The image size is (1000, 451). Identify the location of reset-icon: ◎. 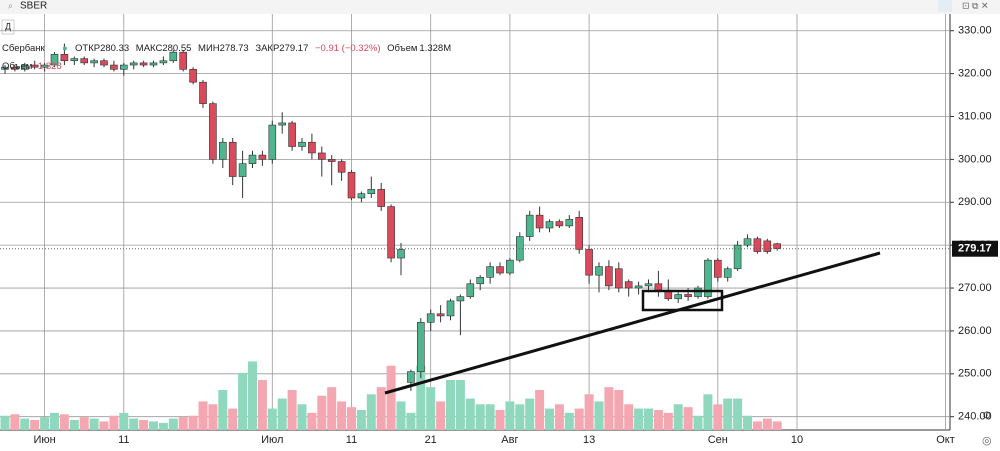
(987, 441).